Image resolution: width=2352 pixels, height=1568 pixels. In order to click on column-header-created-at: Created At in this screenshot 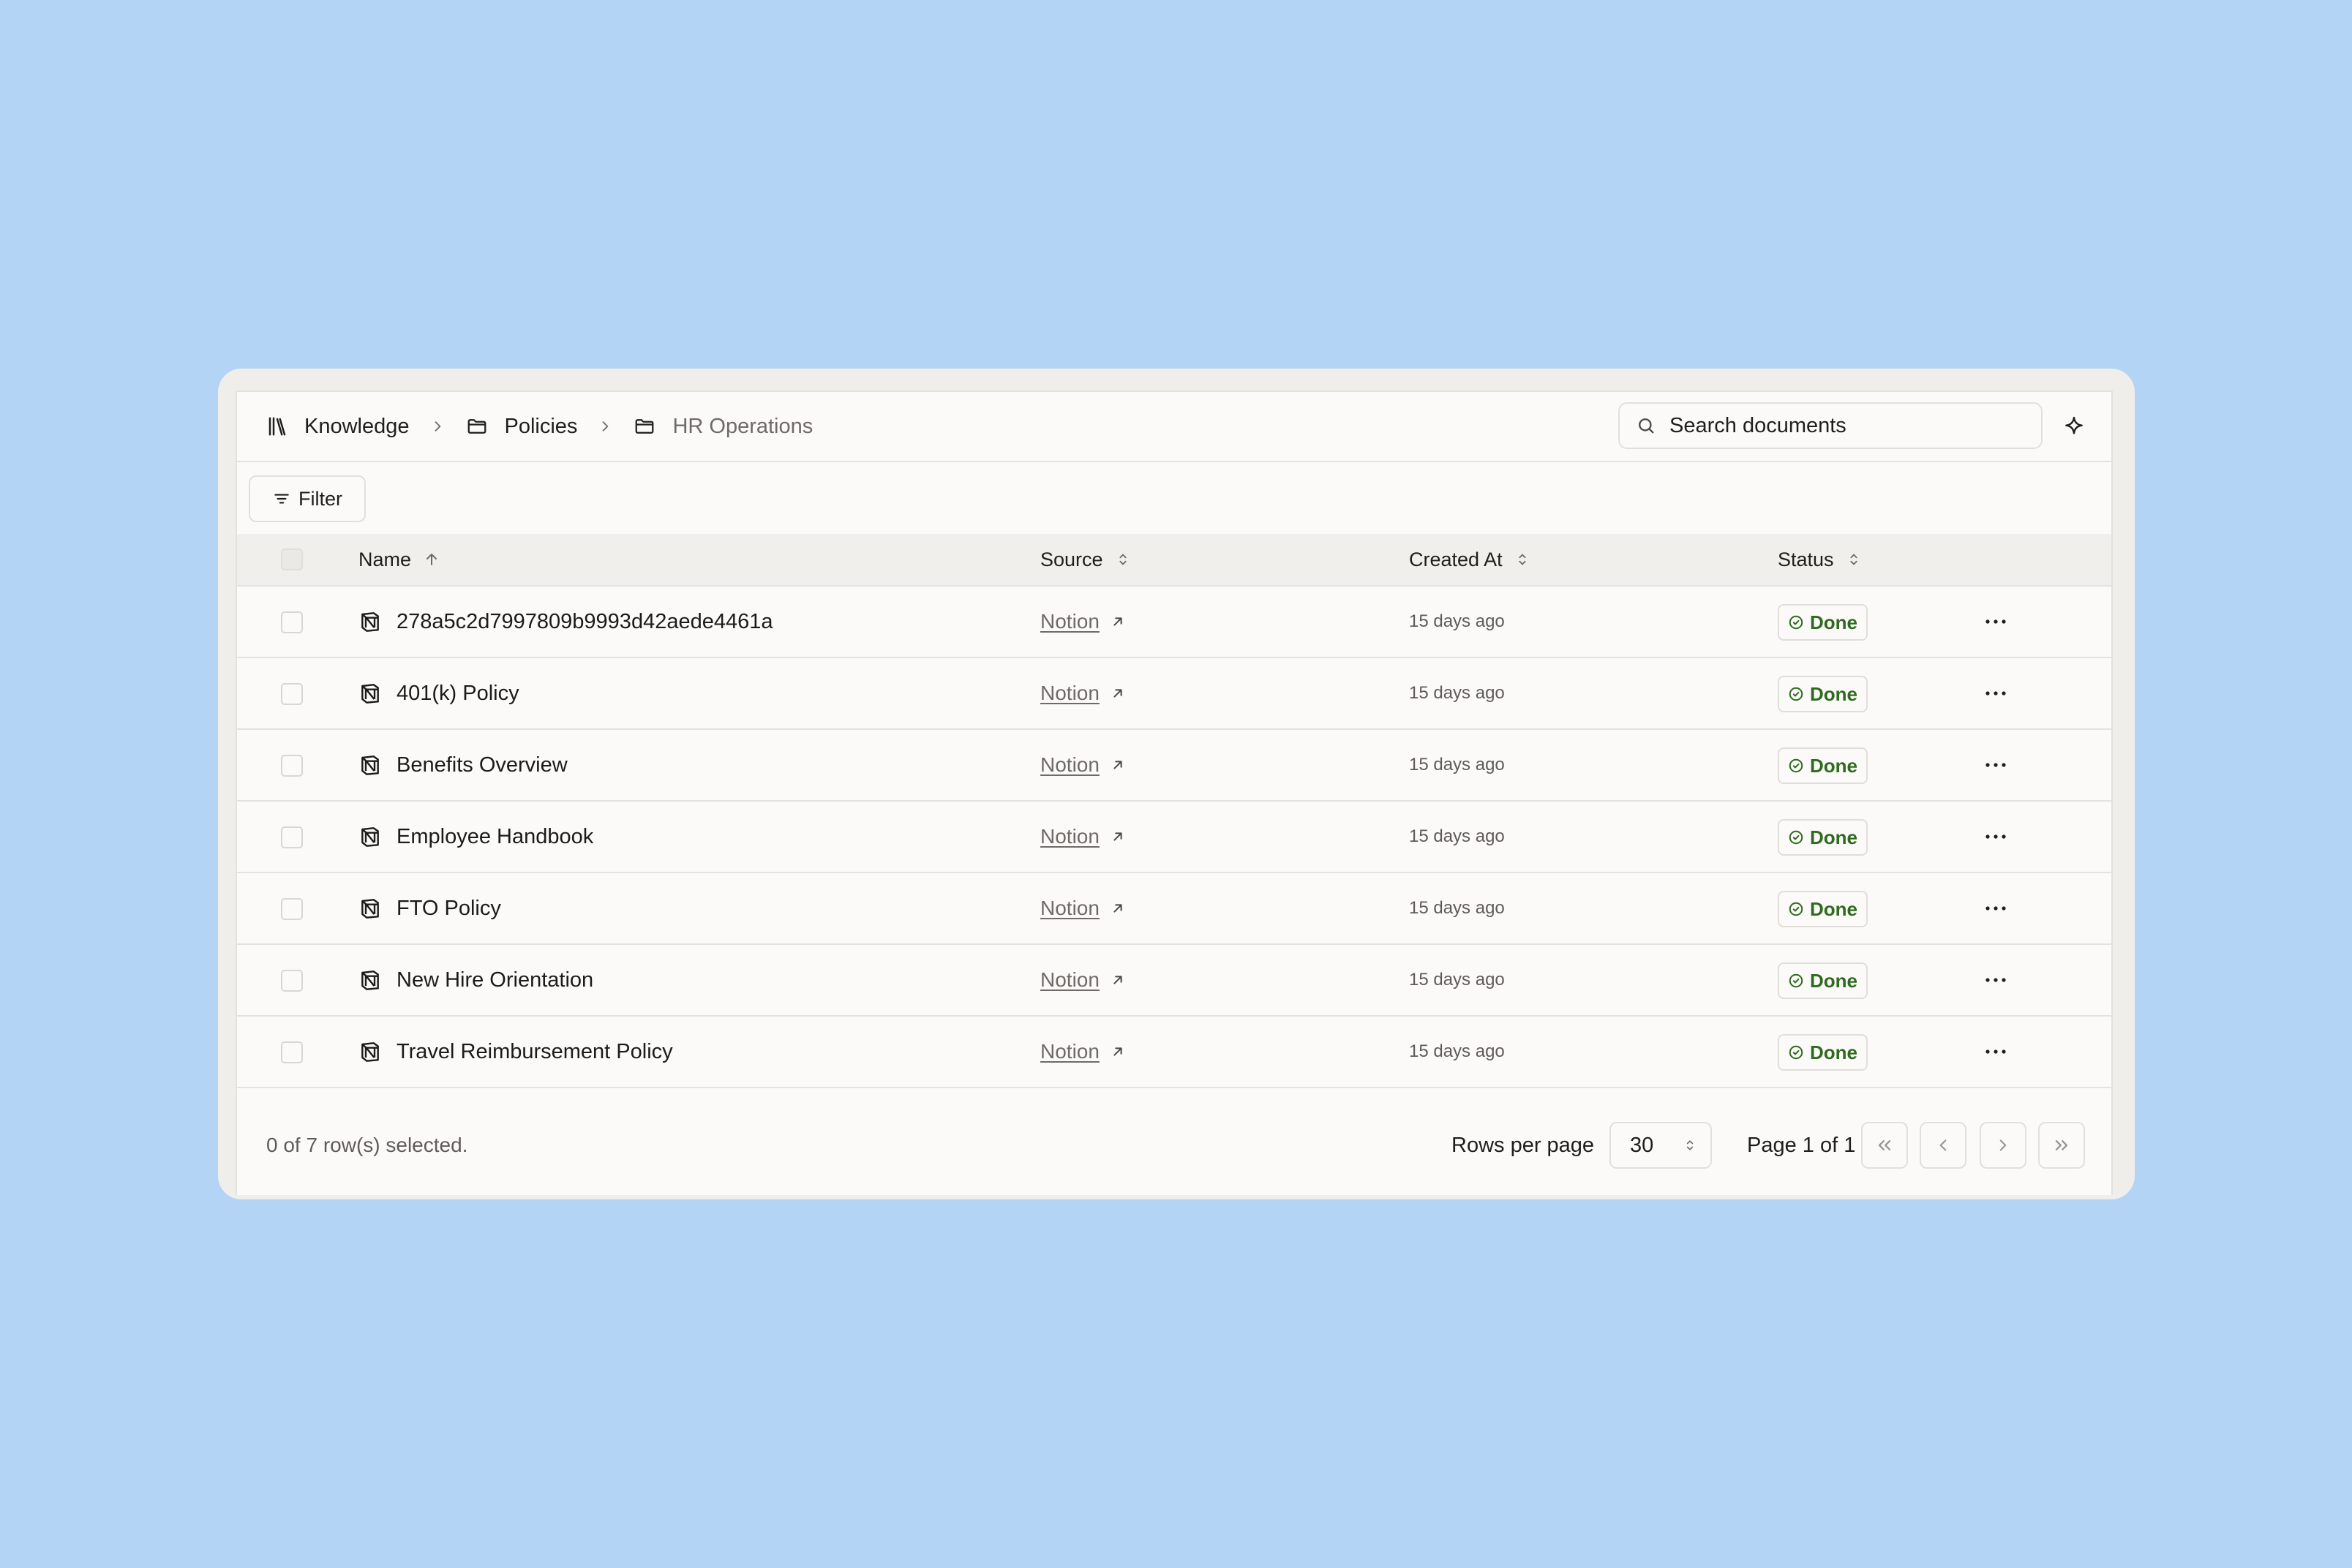, I will do `click(1469, 559)`.